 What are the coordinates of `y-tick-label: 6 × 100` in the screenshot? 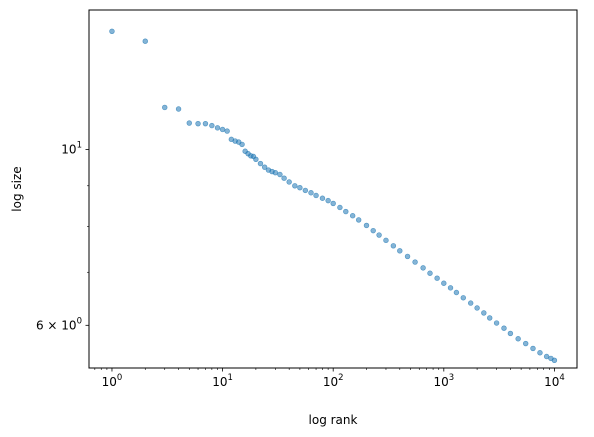 It's located at (59, 324).